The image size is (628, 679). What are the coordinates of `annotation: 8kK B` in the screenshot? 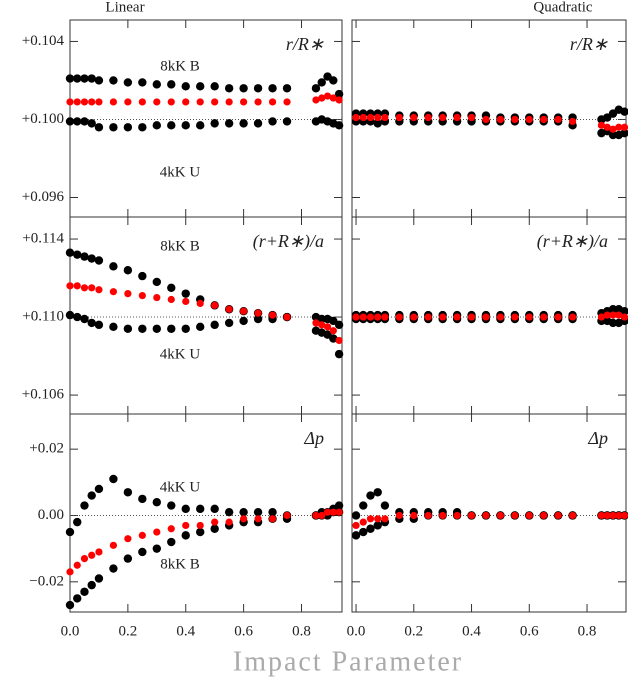 It's located at (180, 66).